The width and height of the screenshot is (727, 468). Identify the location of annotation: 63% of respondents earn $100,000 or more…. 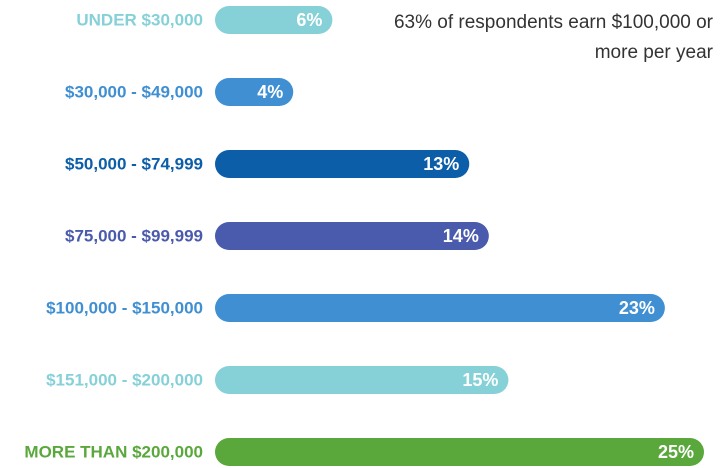
(553, 37).